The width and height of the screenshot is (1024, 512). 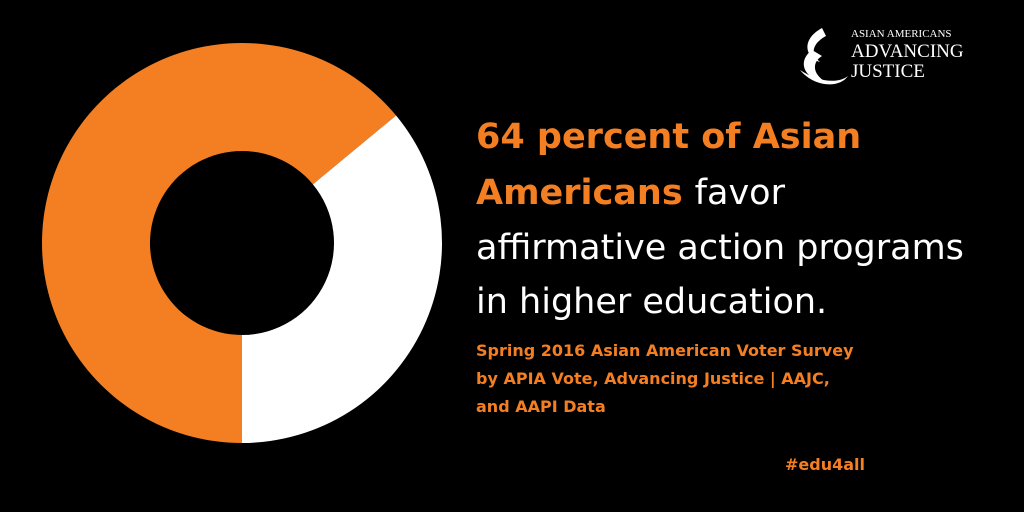 What do you see at coordinates (579, 193) in the screenshot?
I see `headline-highlight: Americans` at bounding box center [579, 193].